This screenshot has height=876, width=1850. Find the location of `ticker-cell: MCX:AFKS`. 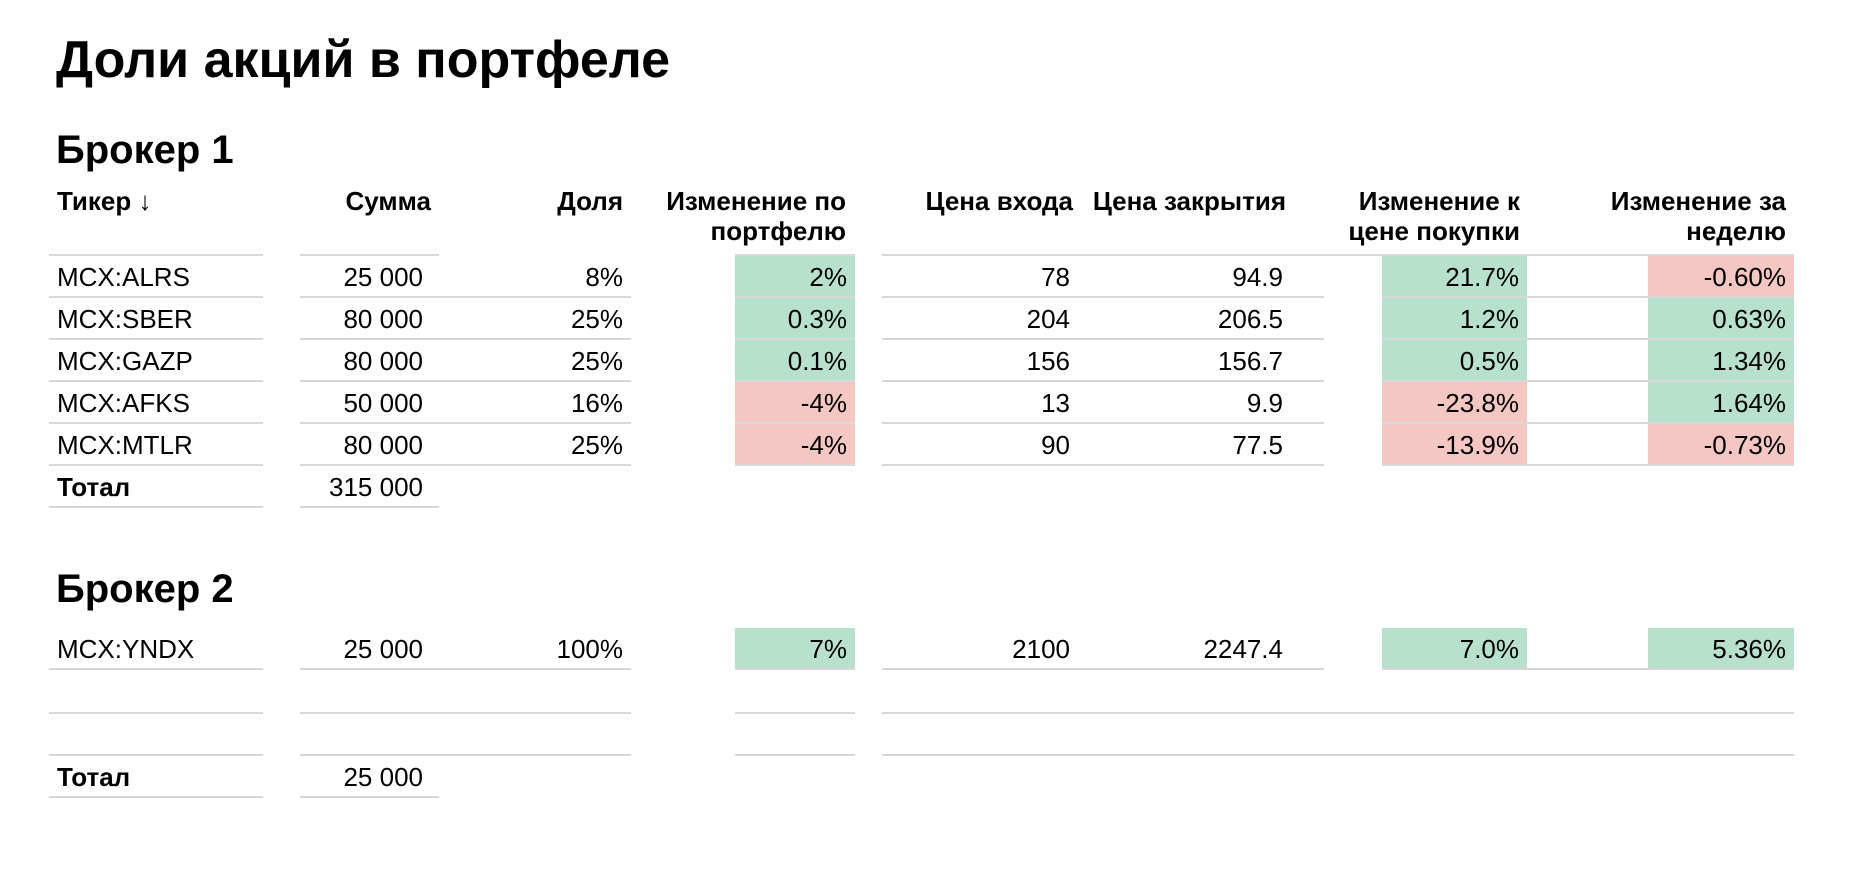

ticker-cell: MCX:AFKS is located at coordinates (156, 403).